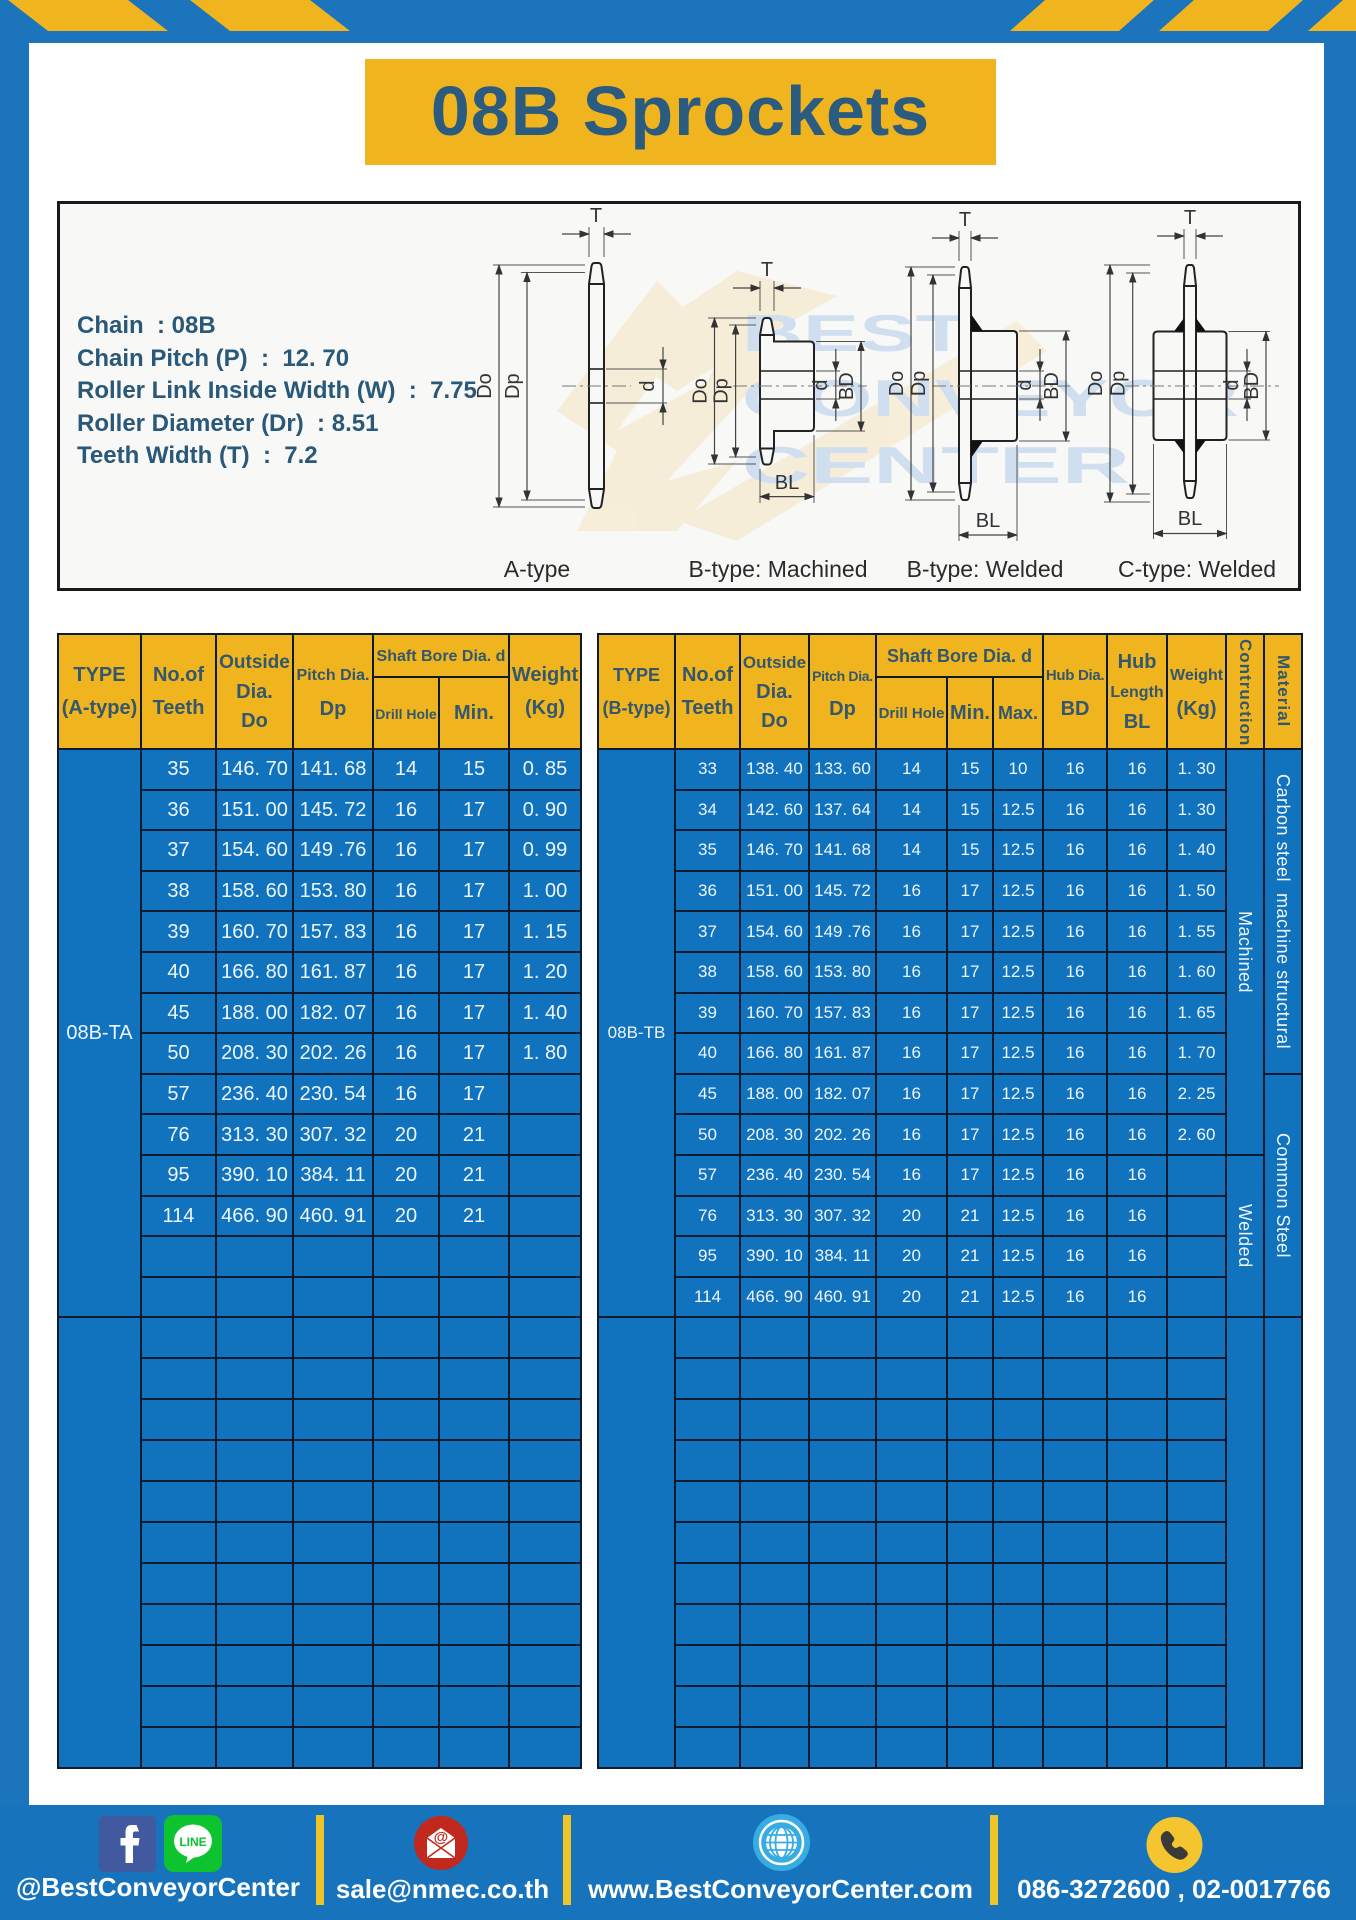  Describe the element at coordinates (1197, 569) in the screenshot. I see `svg-text: C-type: Welded` at that location.